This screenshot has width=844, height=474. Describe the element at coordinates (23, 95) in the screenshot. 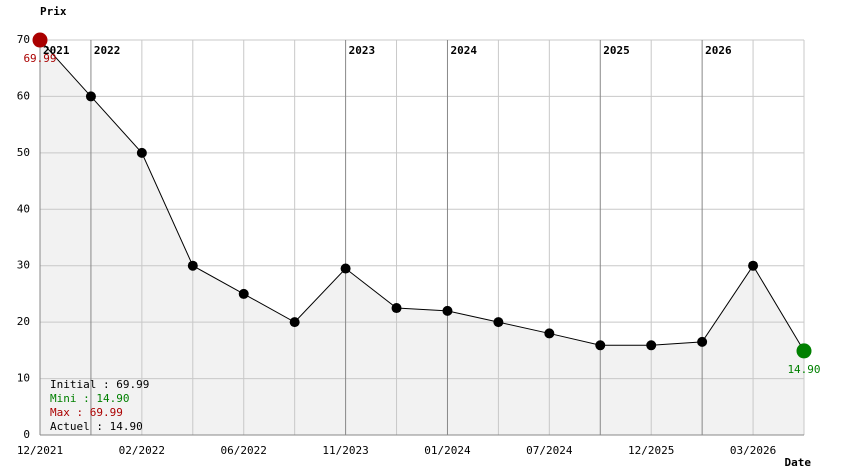

I see `y-tick-label: 60` at that location.